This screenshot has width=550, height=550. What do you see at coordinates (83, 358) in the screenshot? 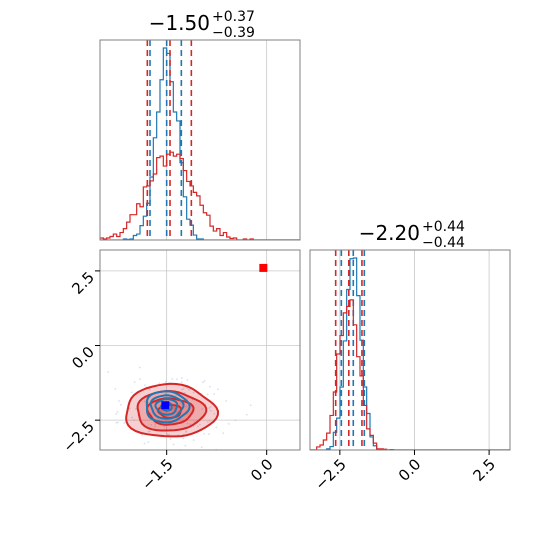
I see `ytick-label-p2-1: 0.0` at bounding box center [83, 358].